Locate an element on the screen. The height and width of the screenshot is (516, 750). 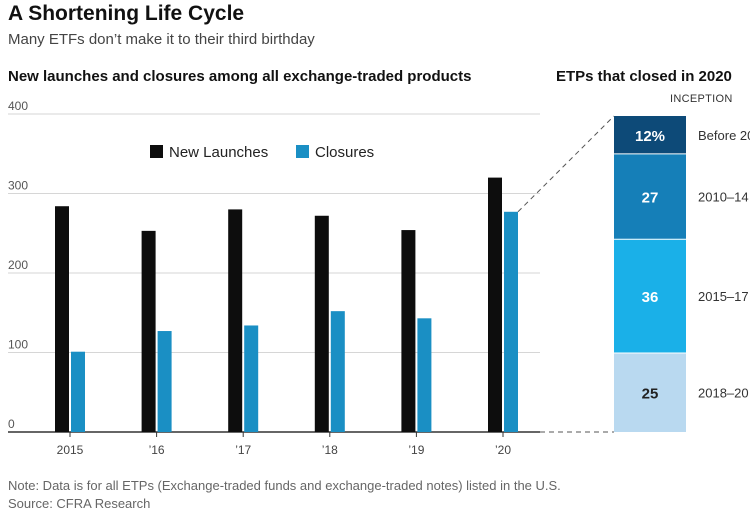
source-note: Source: CFRA Research is located at coordinates (79, 503).